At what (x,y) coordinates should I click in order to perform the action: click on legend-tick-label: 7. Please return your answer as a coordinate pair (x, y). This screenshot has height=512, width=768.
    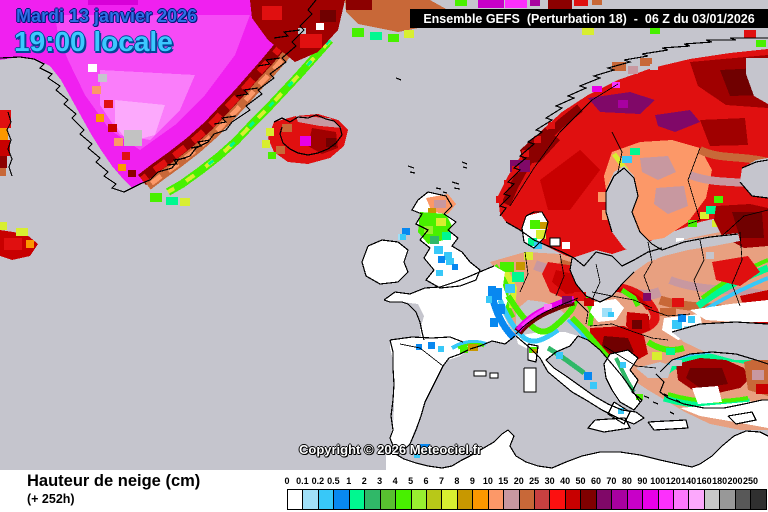
    Looking at the image, I should click on (441, 481).